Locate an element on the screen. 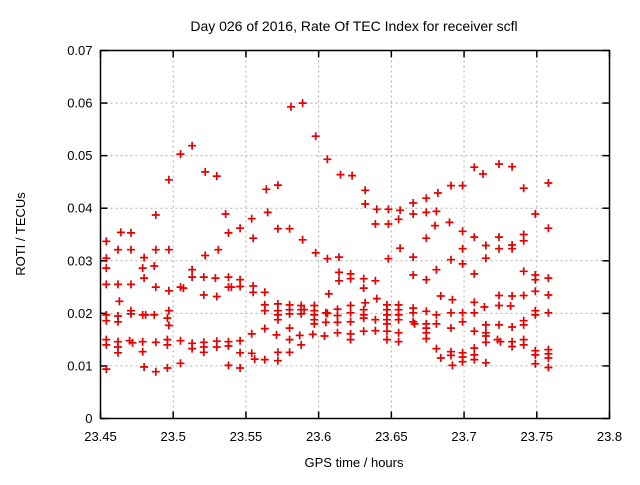 The height and width of the screenshot is (485, 640). y-tick-label: 0.04 is located at coordinates (79, 208).